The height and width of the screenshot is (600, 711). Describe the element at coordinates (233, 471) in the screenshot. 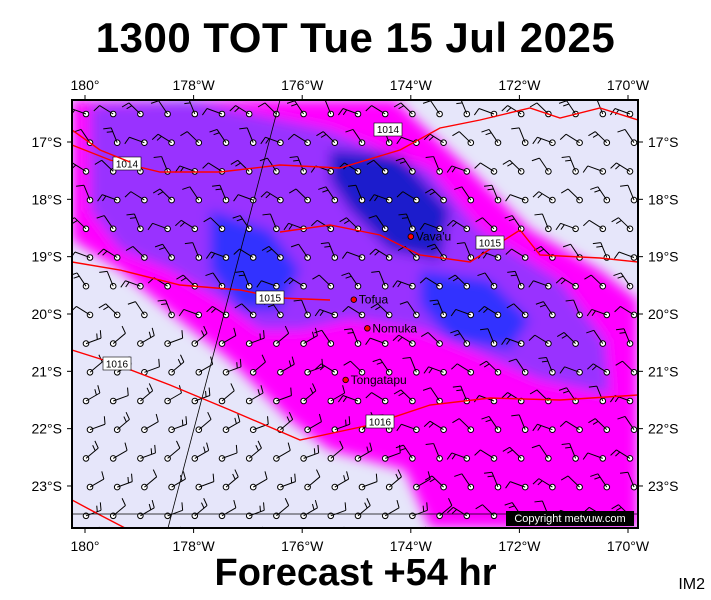

I see `isobar: 1016` at that location.